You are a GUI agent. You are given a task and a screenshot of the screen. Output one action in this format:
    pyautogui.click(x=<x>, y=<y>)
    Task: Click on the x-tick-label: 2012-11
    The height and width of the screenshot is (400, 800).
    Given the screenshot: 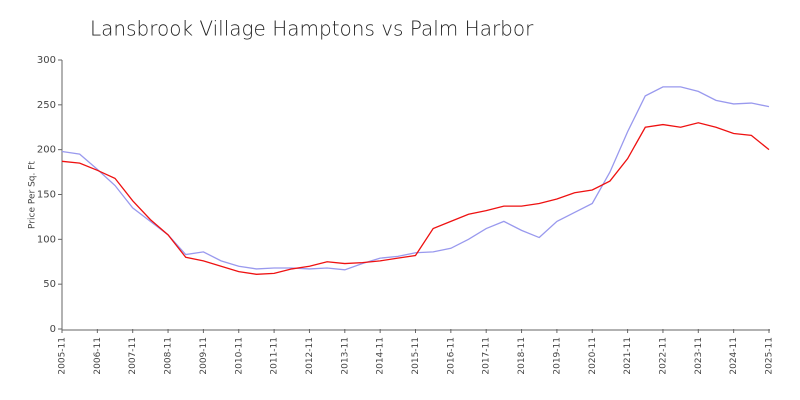 What is the action you would take?
    pyautogui.click(x=310, y=356)
    